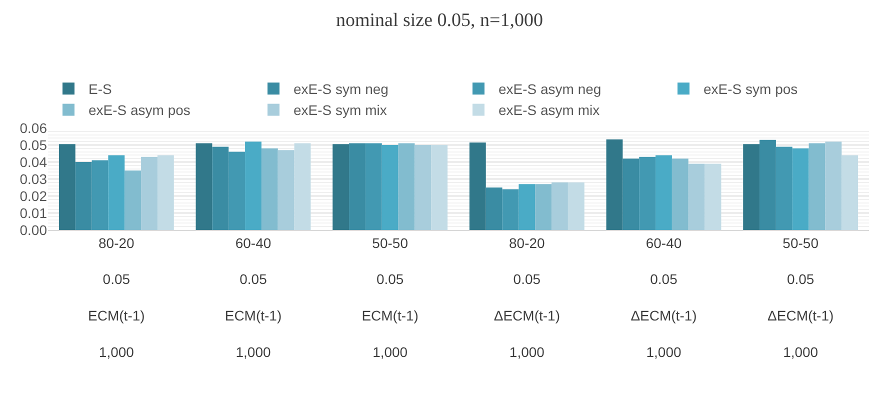 This screenshot has width=879, height=420. What do you see at coordinates (550, 89) in the screenshot?
I see `legend-label: exE-S asym neg` at bounding box center [550, 89].